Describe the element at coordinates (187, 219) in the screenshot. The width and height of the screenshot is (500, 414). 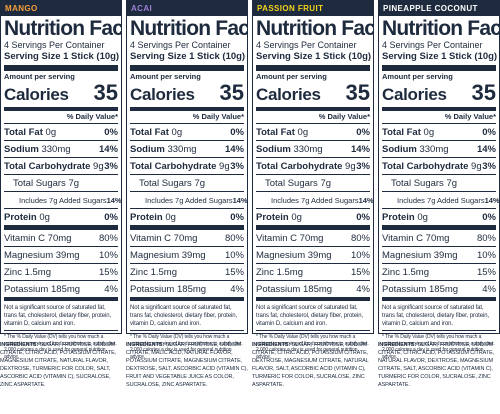
I see `nutrient-row: Protein 0g 0%` at that location.